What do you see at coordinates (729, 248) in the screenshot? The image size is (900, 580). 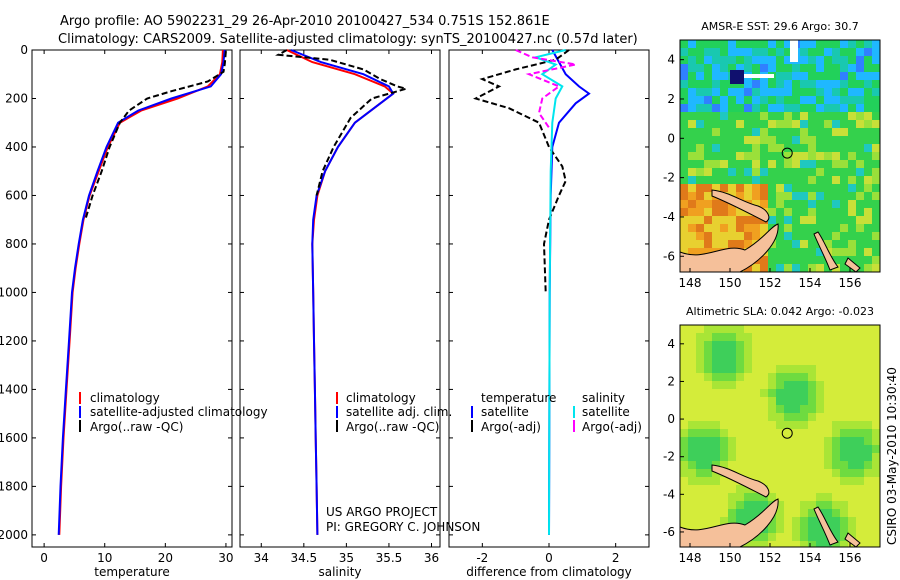 I see `sst-map-land` at bounding box center [729, 248].